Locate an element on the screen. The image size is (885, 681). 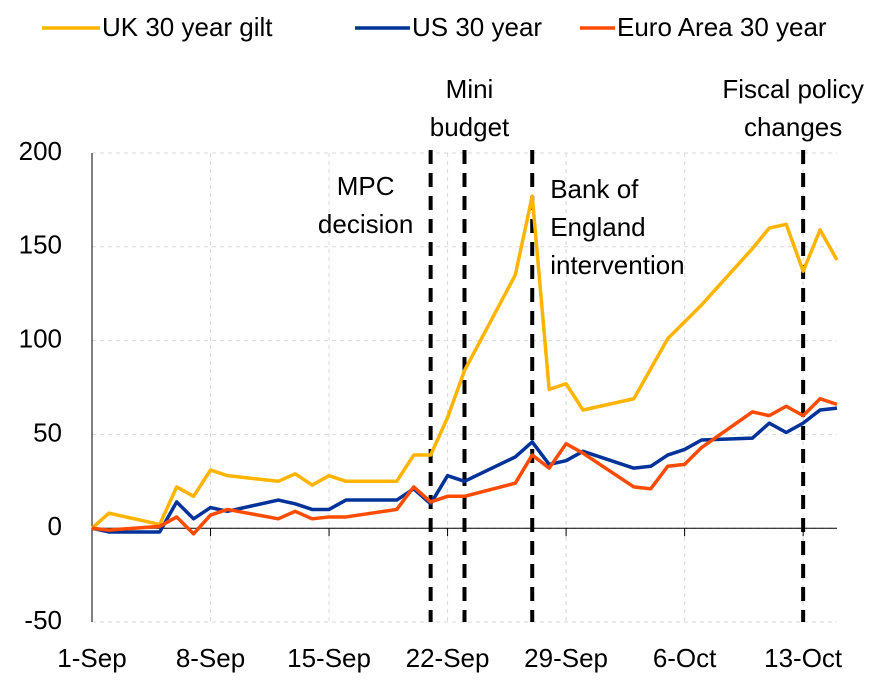
x-tick-label: 15-Sep is located at coordinates (329, 658).